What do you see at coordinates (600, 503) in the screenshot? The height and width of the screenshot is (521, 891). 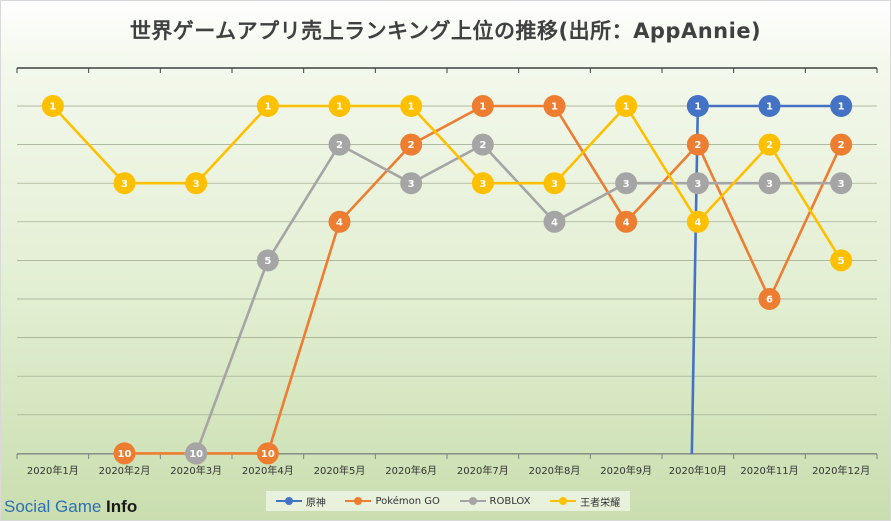 I see `legend-label: 王者栄耀` at bounding box center [600, 503].